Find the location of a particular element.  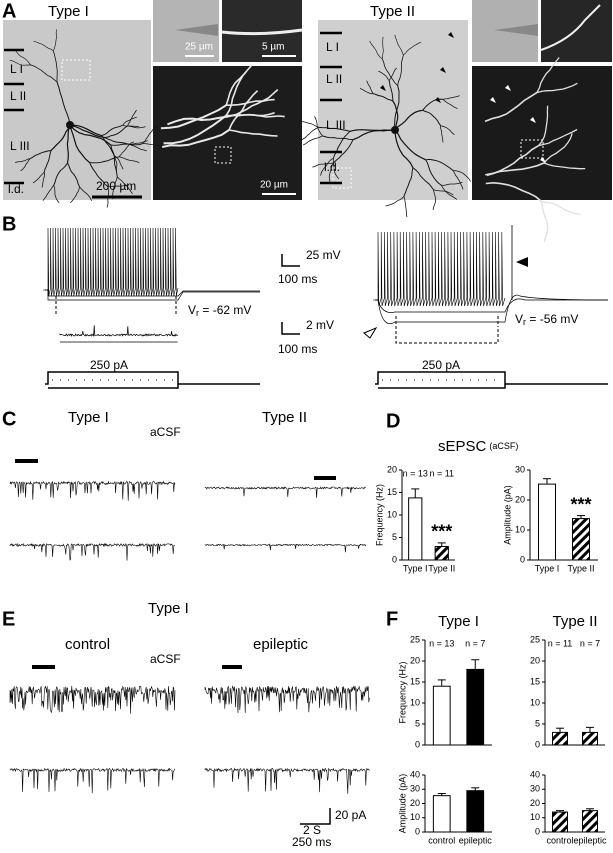

current-label: 250 pA is located at coordinates (109, 365).